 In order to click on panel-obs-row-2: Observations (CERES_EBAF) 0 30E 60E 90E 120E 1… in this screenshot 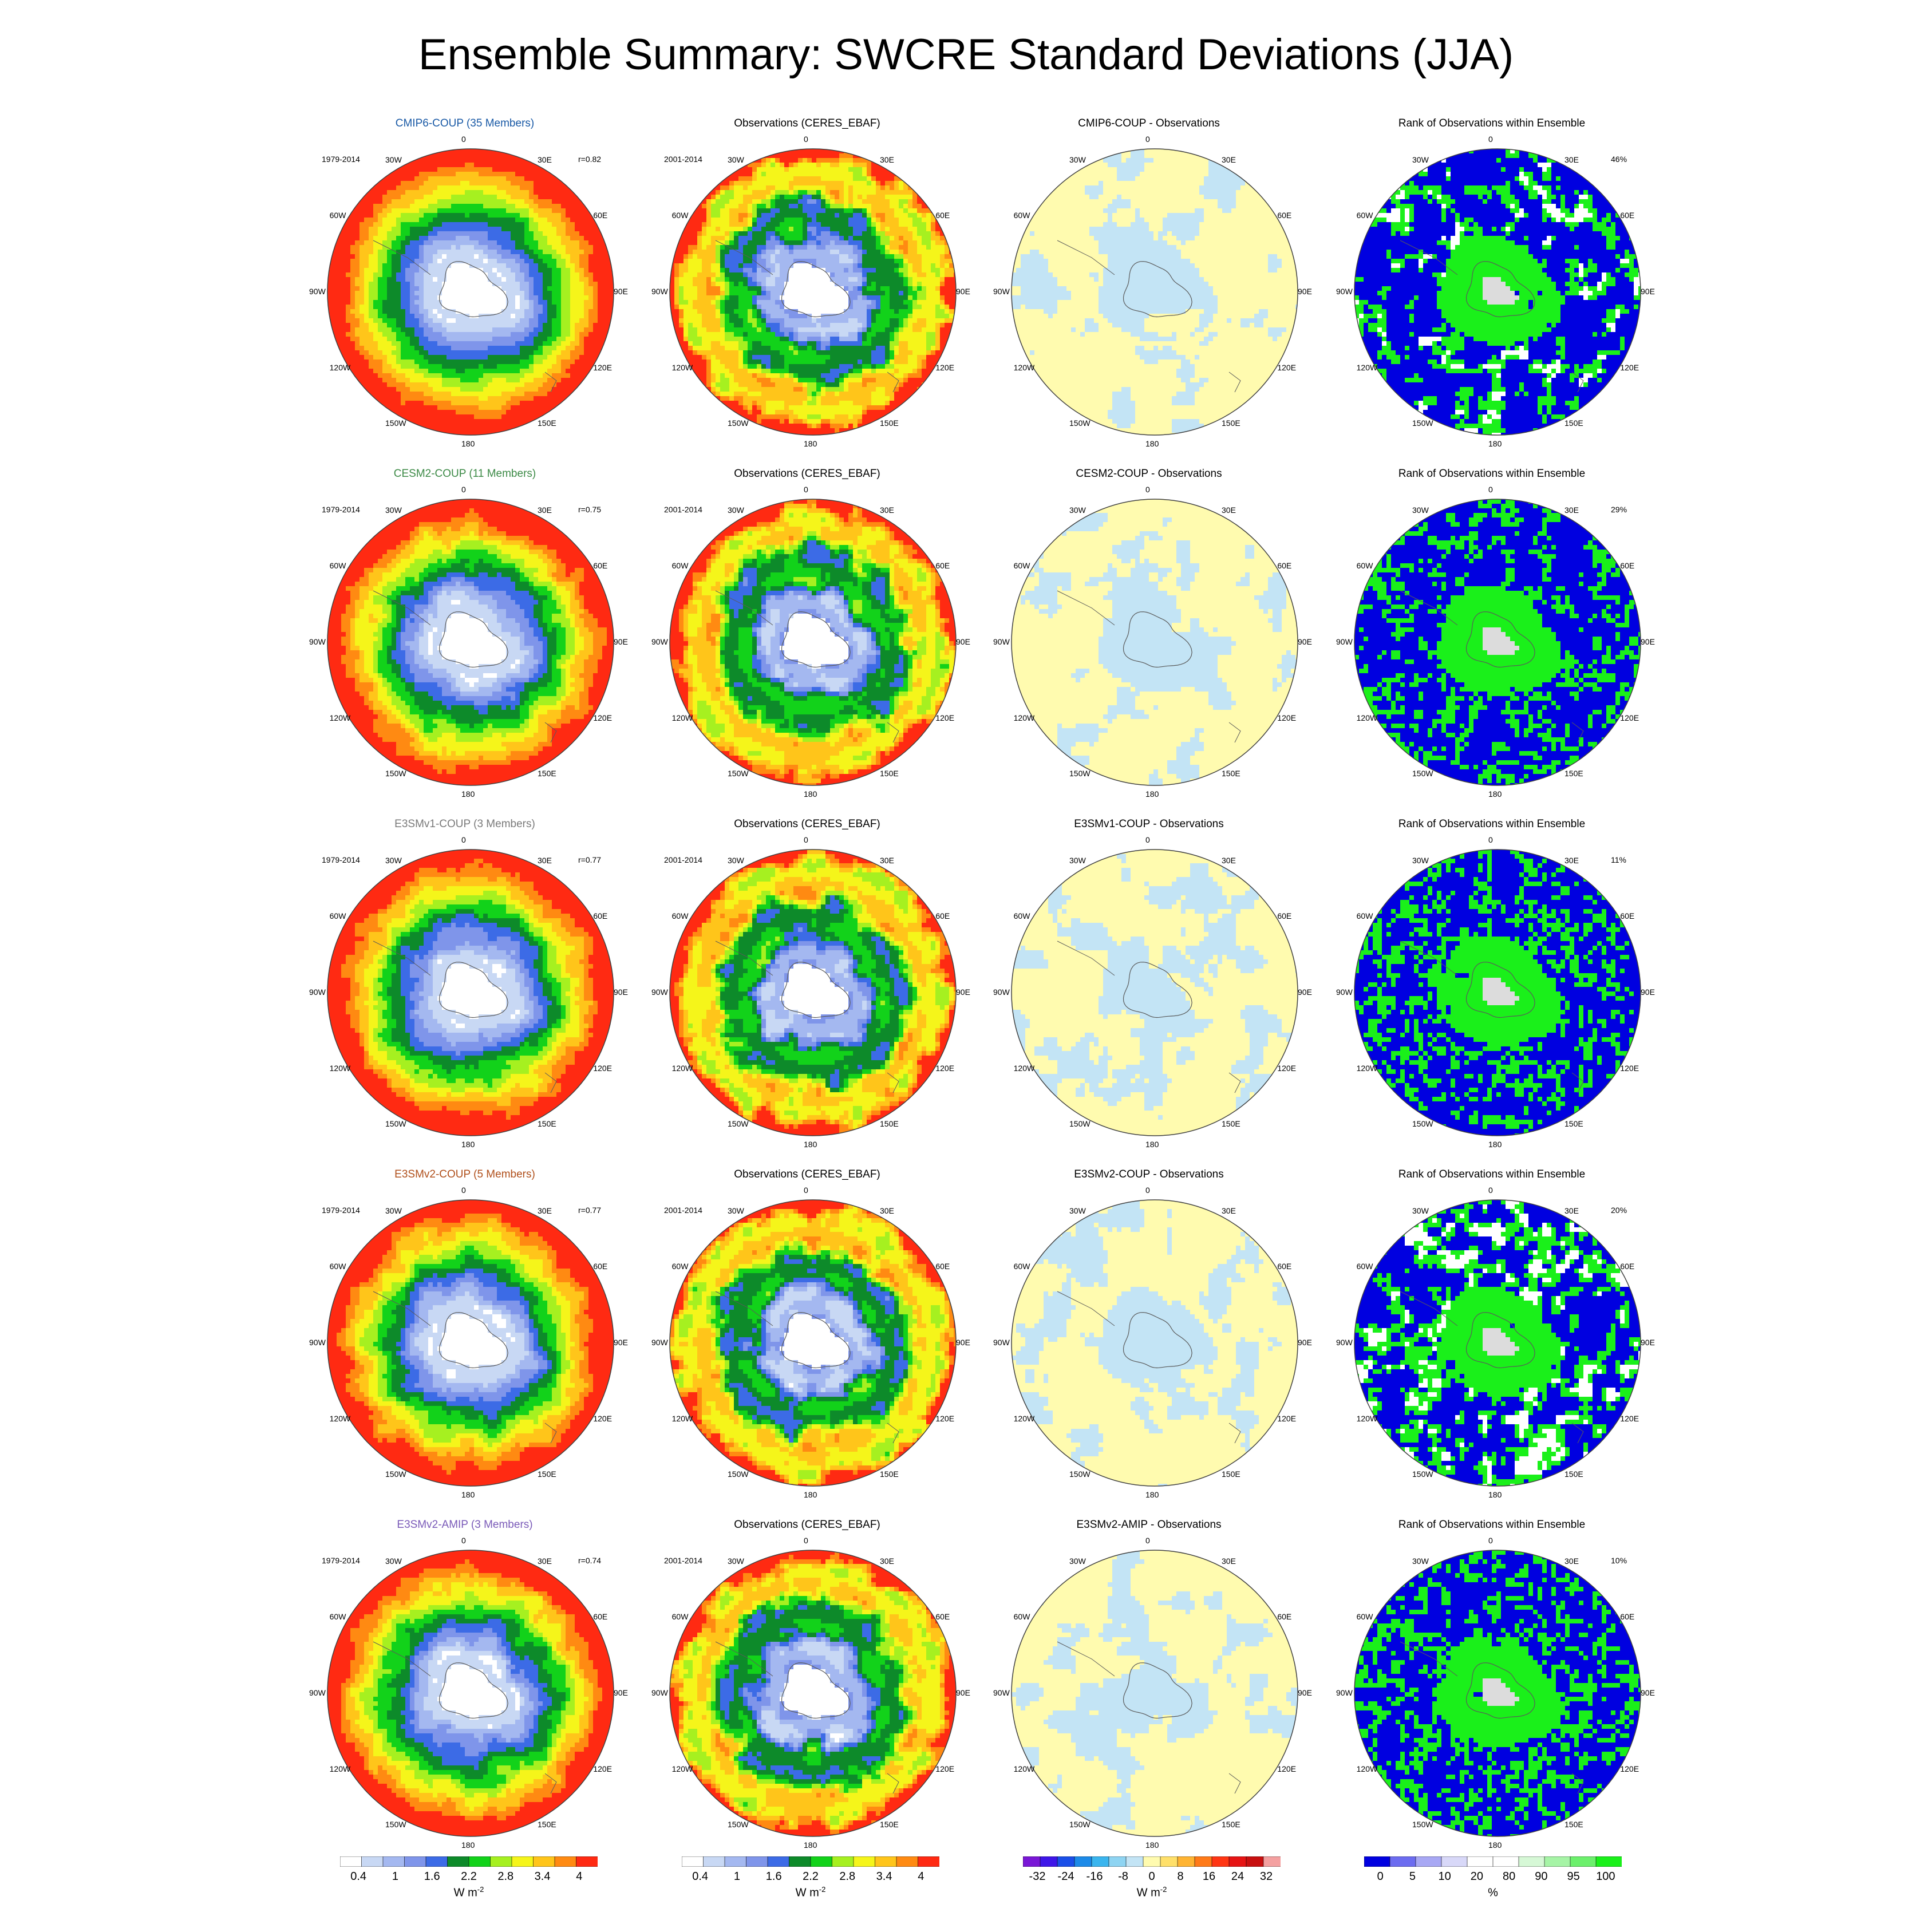, I will do `click(813, 646)`.